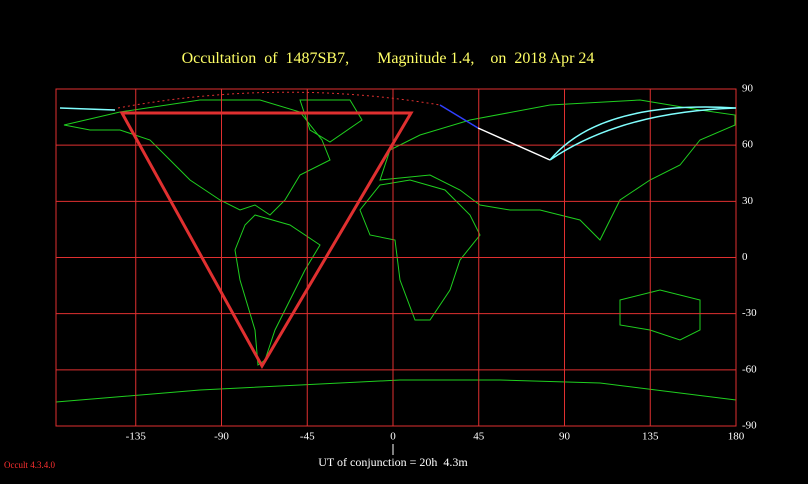  Describe the element at coordinates (393, 437) in the screenshot. I see `x-tick-label: 0` at that location.